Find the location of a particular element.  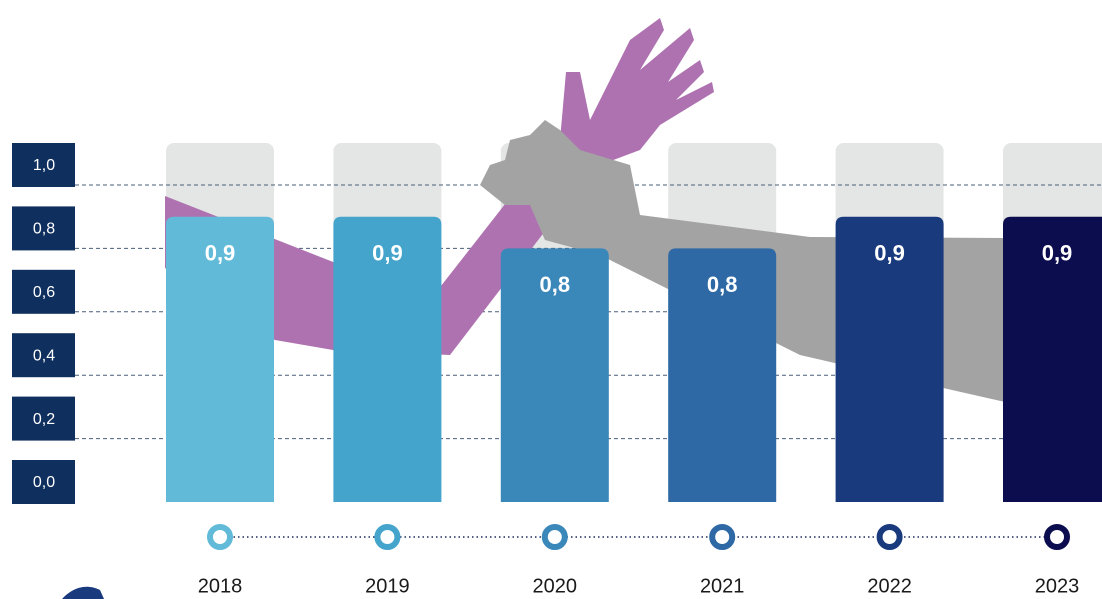

y-axis: 0,0 0,2 0,4 0,6 0,8 1,0 is located at coordinates (43, 323).